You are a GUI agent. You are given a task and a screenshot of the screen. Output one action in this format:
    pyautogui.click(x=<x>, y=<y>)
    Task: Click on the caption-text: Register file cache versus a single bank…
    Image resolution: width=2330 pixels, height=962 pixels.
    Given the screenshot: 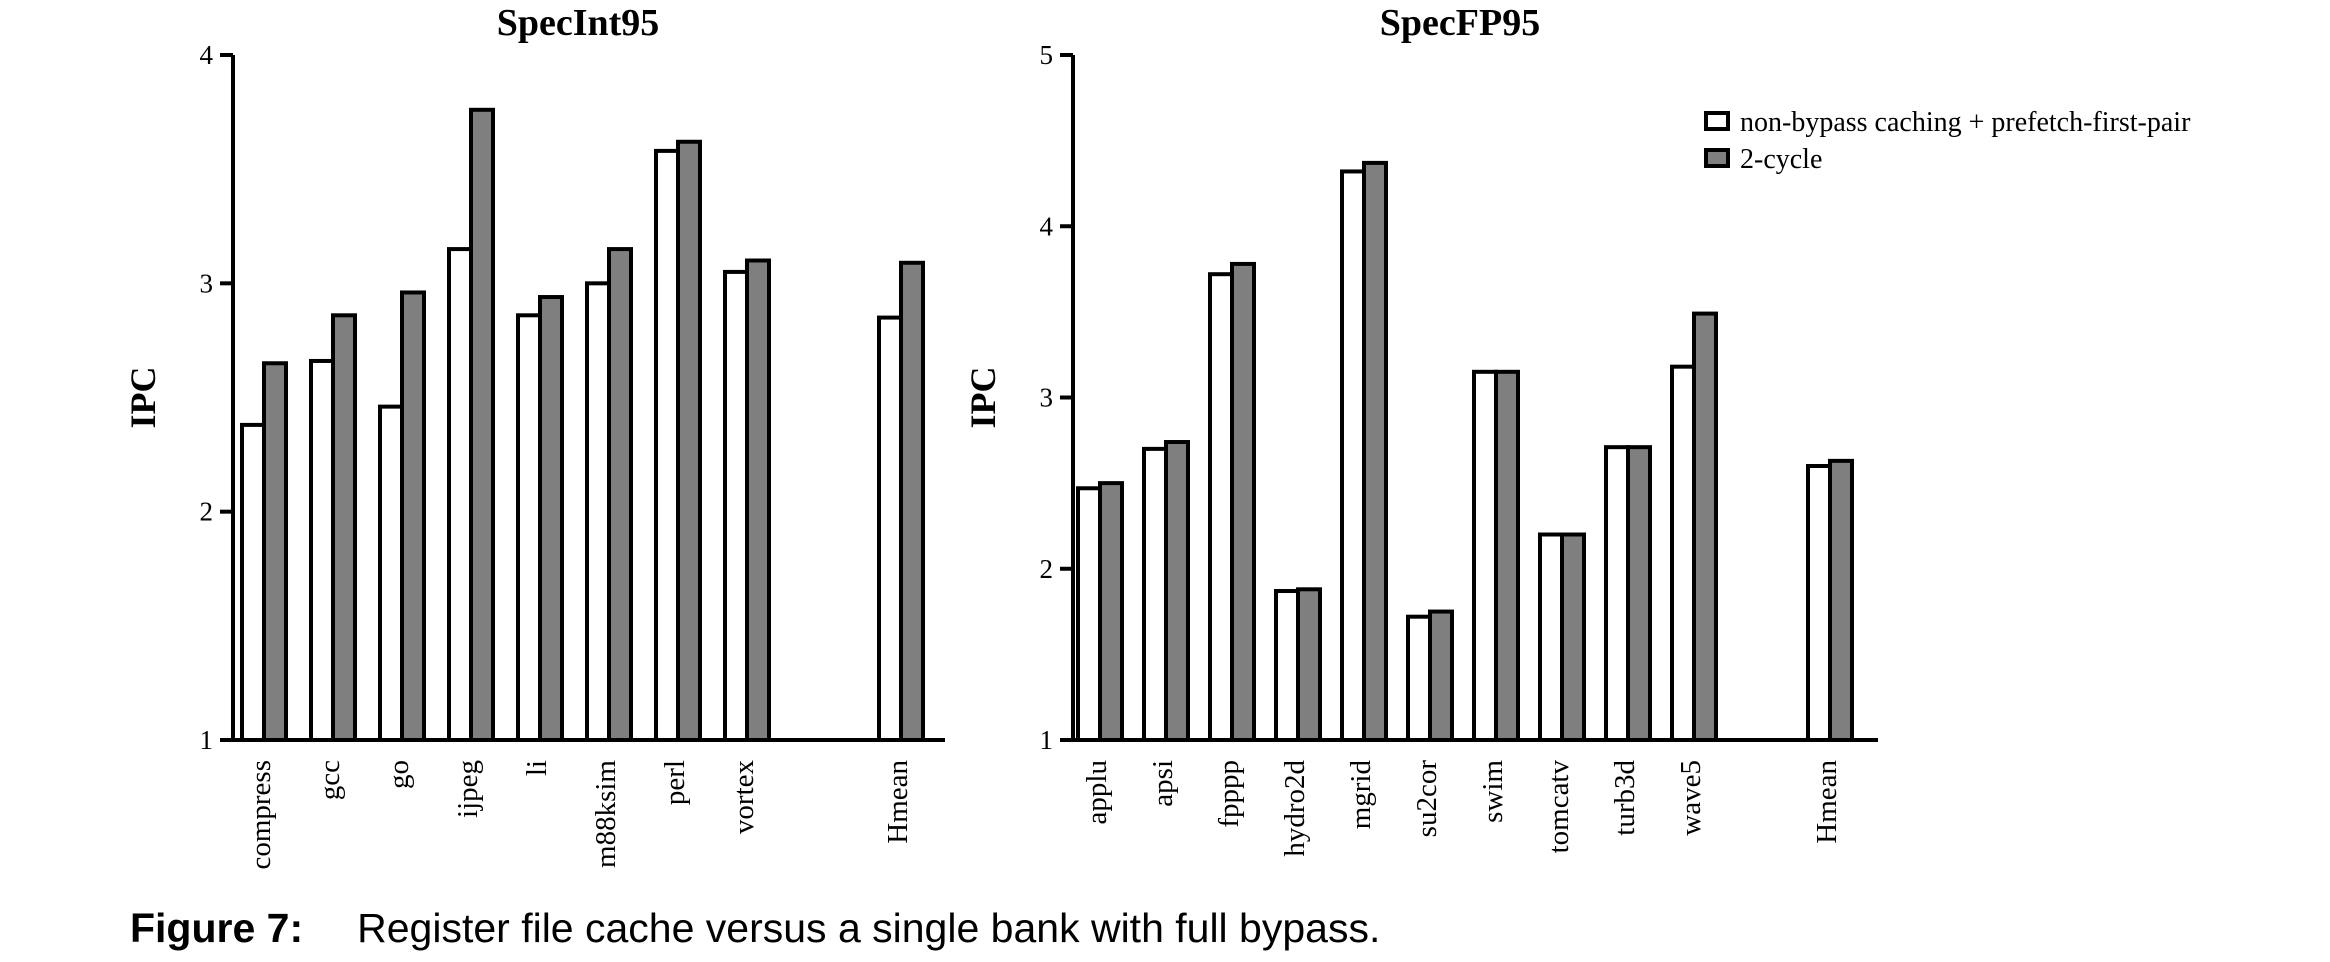 What is the action you would take?
    pyautogui.click(x=869, y=928)
    